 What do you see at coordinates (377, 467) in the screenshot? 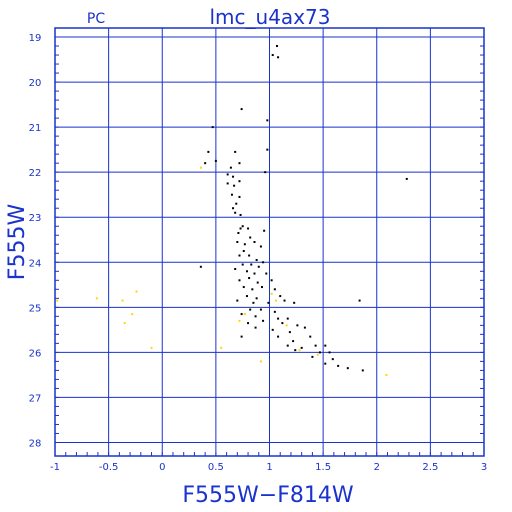
I see `x-tick-label: 2` at bounding box center [377, 467].